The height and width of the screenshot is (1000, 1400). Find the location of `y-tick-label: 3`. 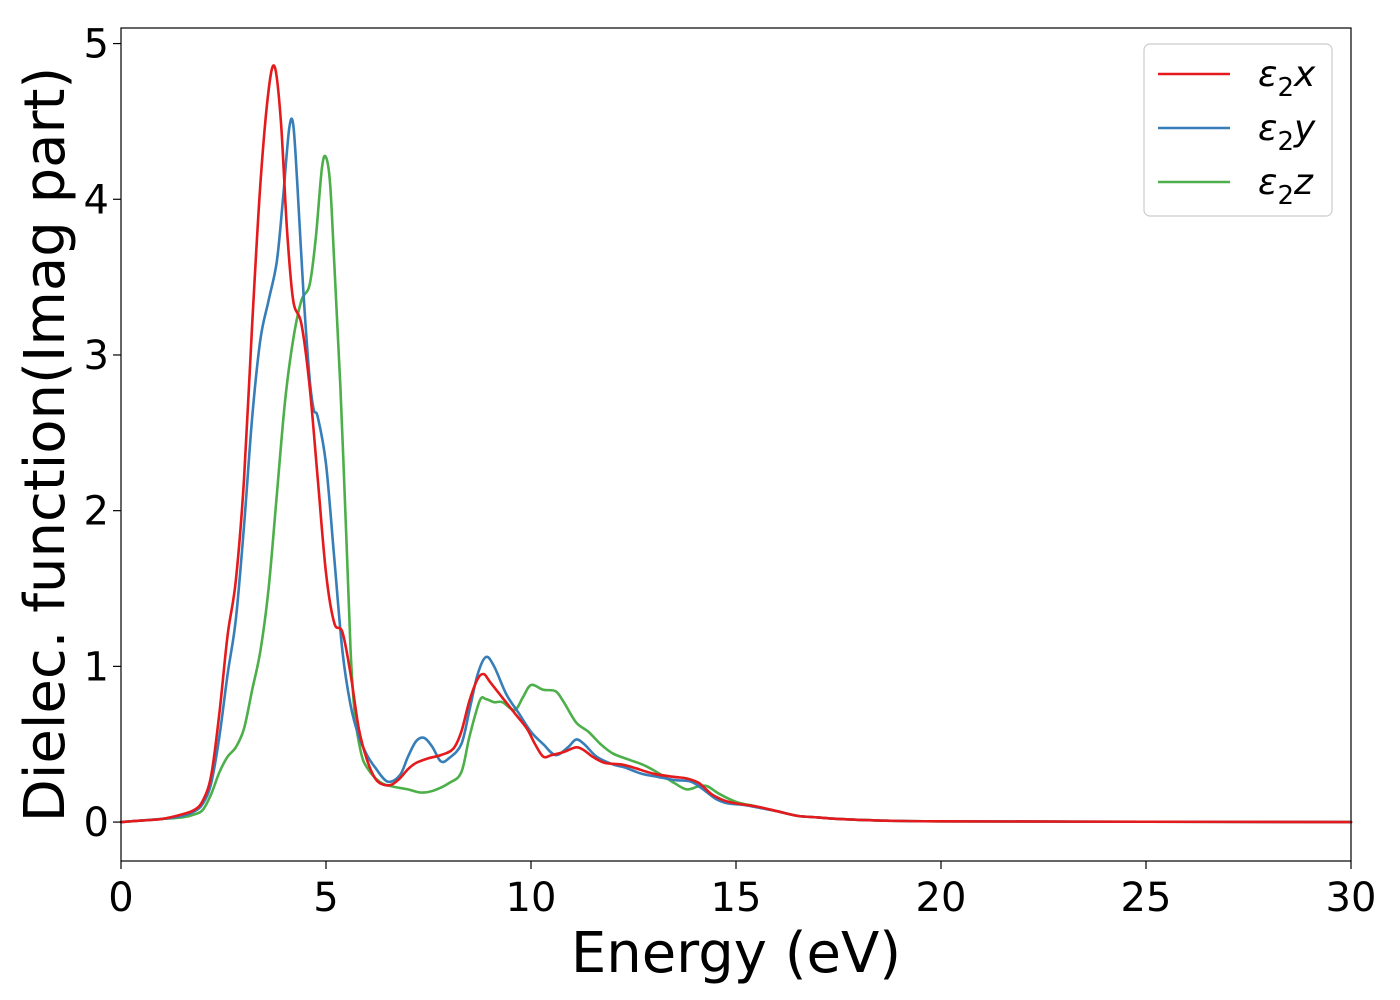

y-tick-label: 3 is located at coordinates (96, 356).